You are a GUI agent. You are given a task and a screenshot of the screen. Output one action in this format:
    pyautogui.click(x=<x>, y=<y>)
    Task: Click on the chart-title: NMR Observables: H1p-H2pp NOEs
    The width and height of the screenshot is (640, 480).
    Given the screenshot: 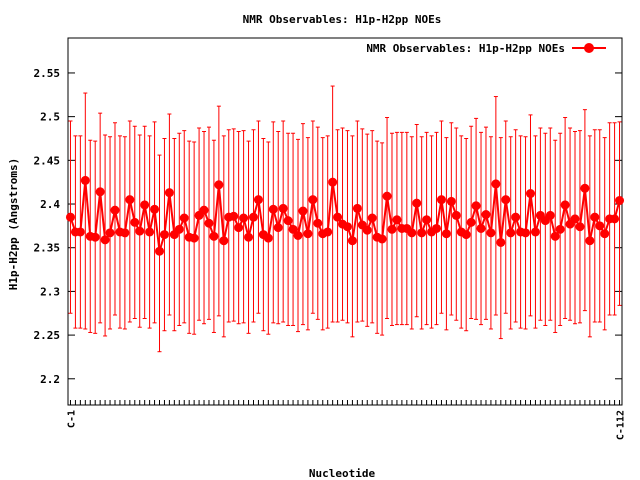 What is the action you would take?
    pyautogui.click(x=342, y=19)
    